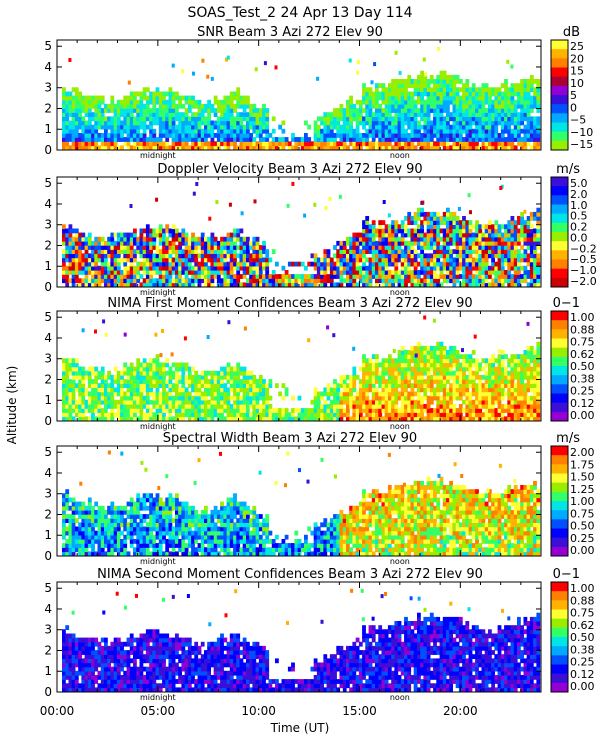 The height and width of the screenshot is (750, 600). What do you see at coordinates (400, 73) in the screenshot?
I see `heatmap-speckle` at bounding box center [400, 73].